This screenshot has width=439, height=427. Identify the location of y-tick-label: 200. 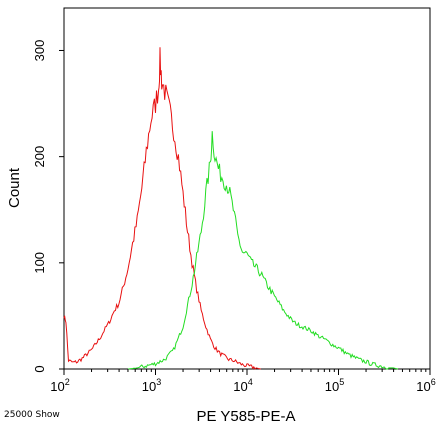
(39, 157).